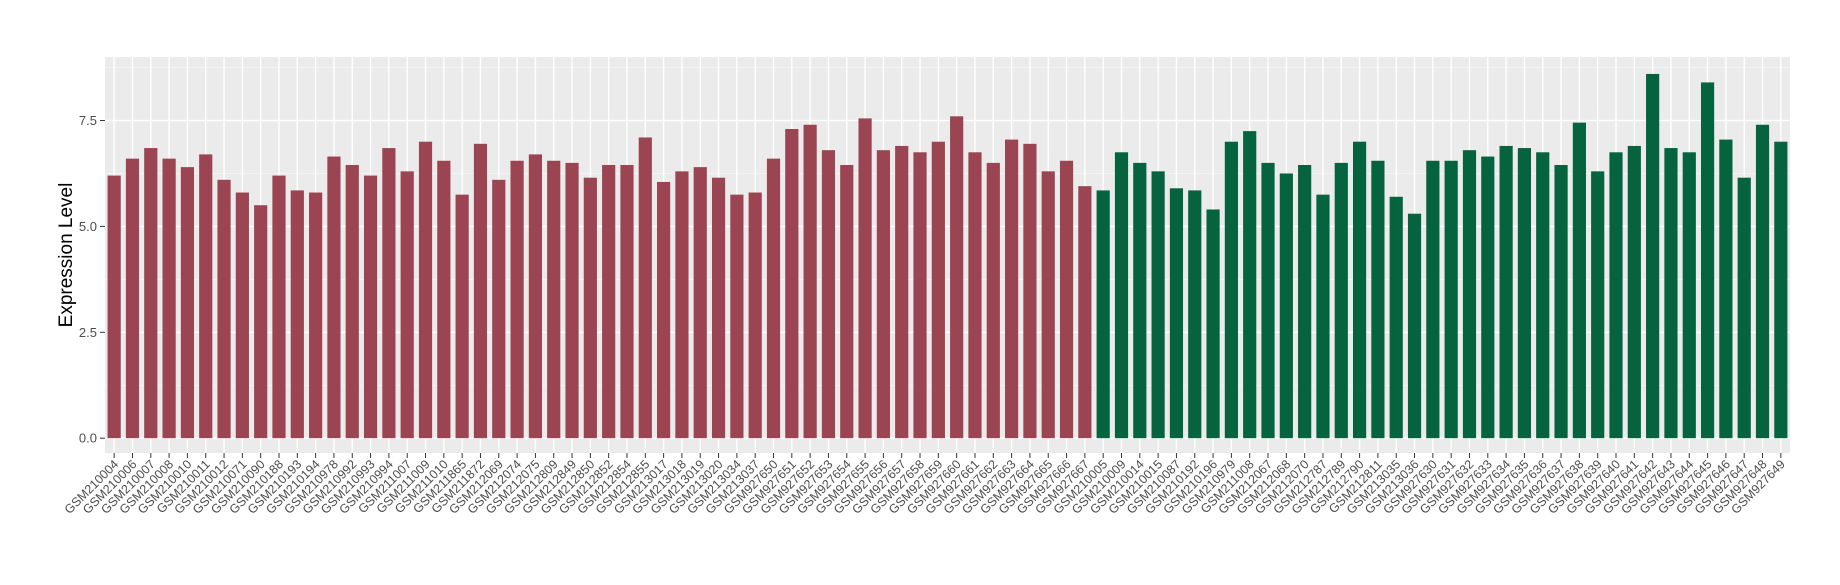 This screenshot has width=1840, height=585. Describe the element at coordinates (88, 226) in the screenshot. I see `y-tick-label: 5.0` at that location.